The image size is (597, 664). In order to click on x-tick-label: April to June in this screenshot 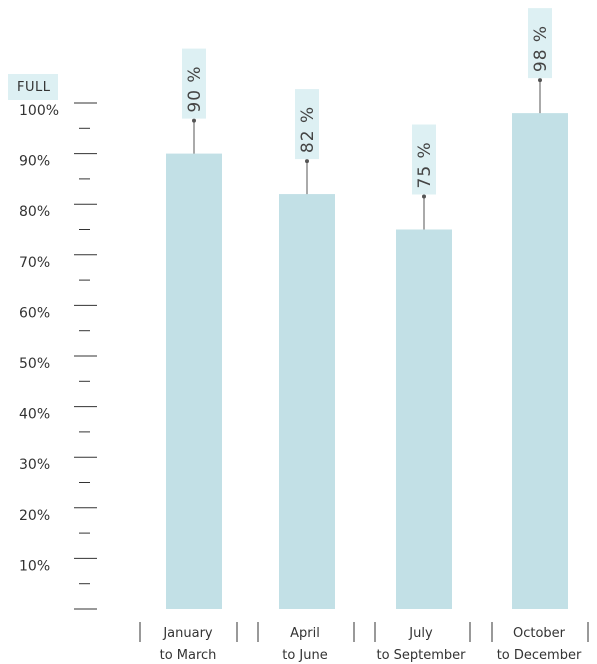, I will do `click(305, 644)`.